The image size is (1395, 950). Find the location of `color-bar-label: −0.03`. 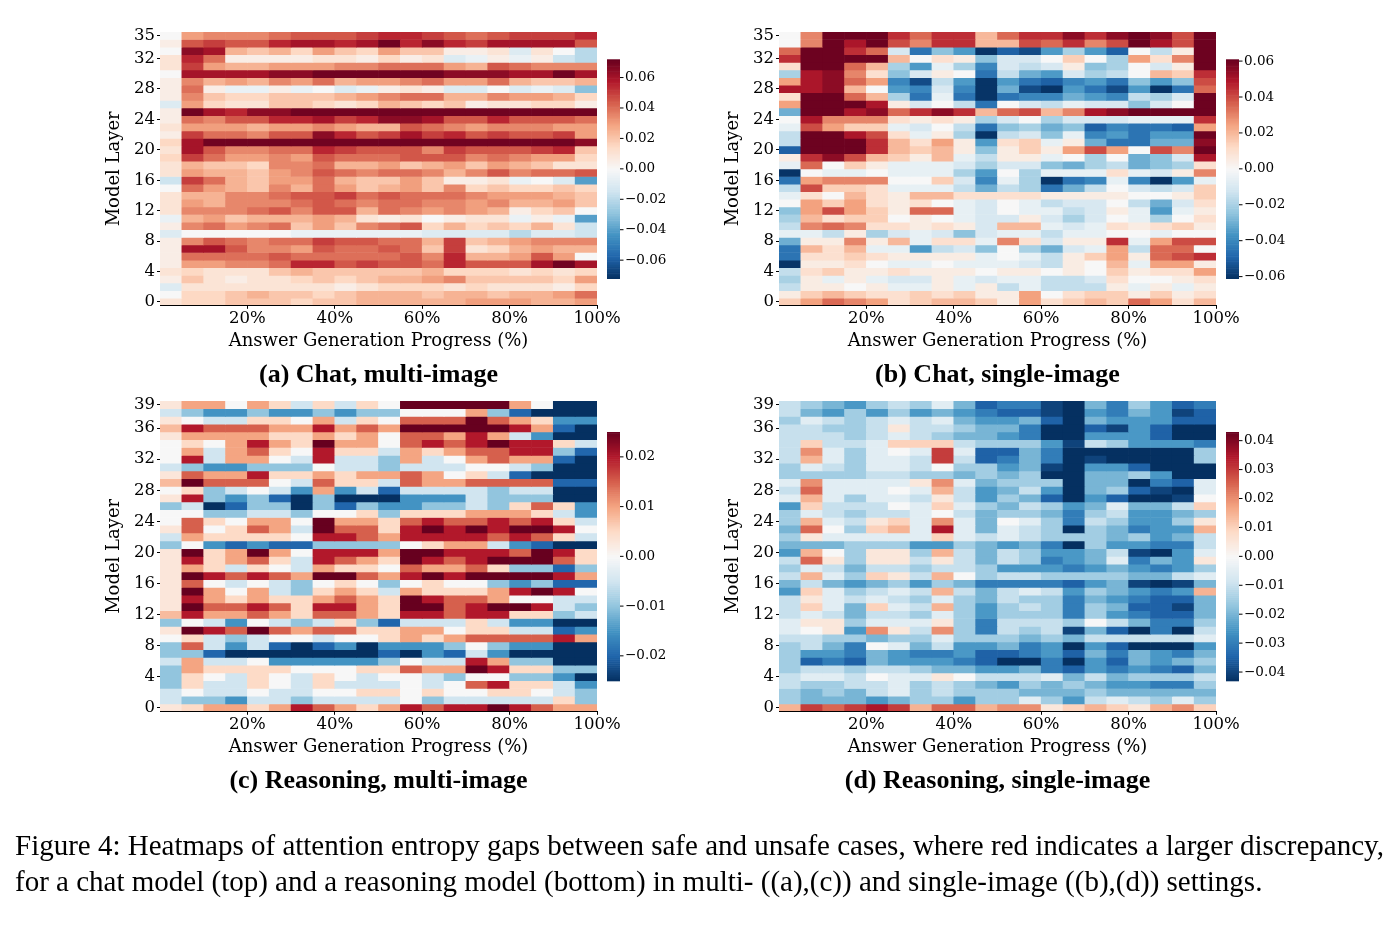

color-bar-label: −0.03 is located at coordinates (1265, 641).